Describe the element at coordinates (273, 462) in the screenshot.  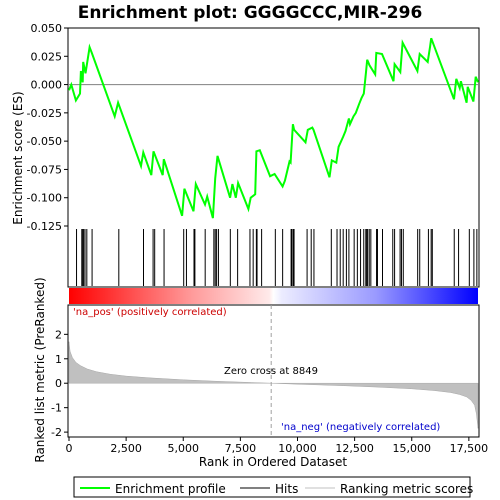
I see `rank-x-axis-title: Rank in Ordered Dataset` at that location.